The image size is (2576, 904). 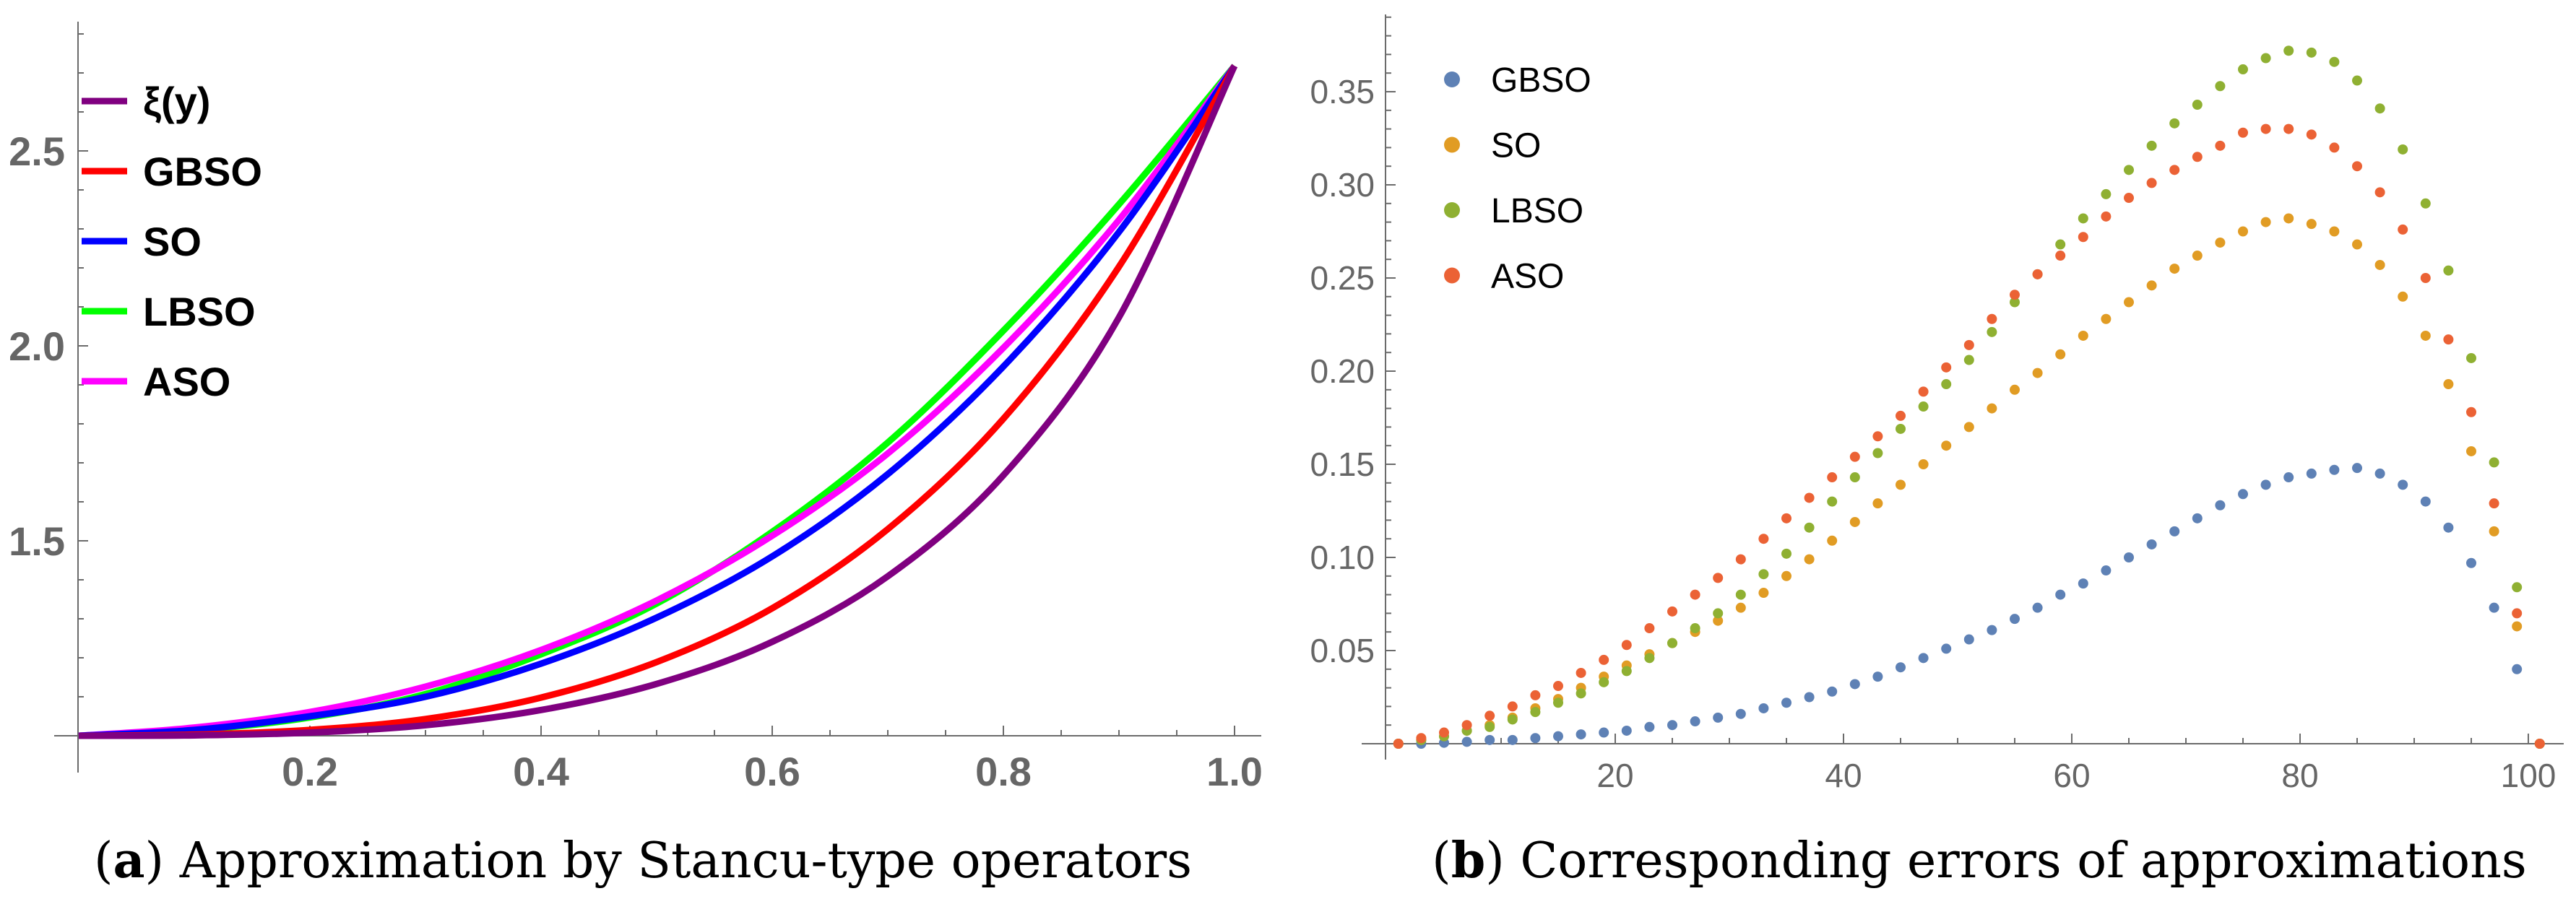 I want to click on y-tick-label: 0.15, so click(x=1342, y=465).